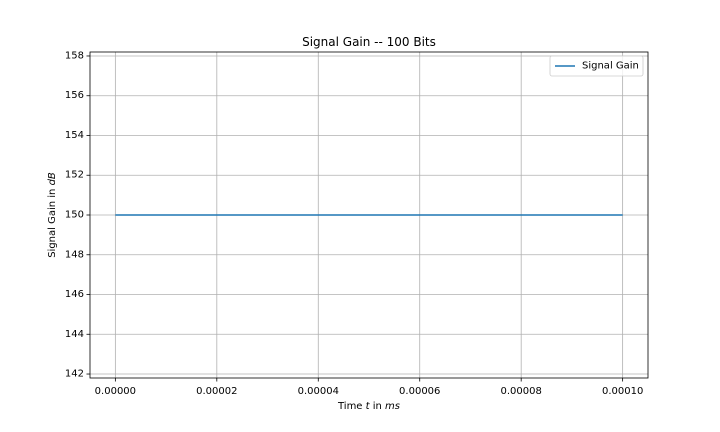  Describe the element at coordinates (74, 374) in the screenshot. I see `y-tick-label: 142` at that location.